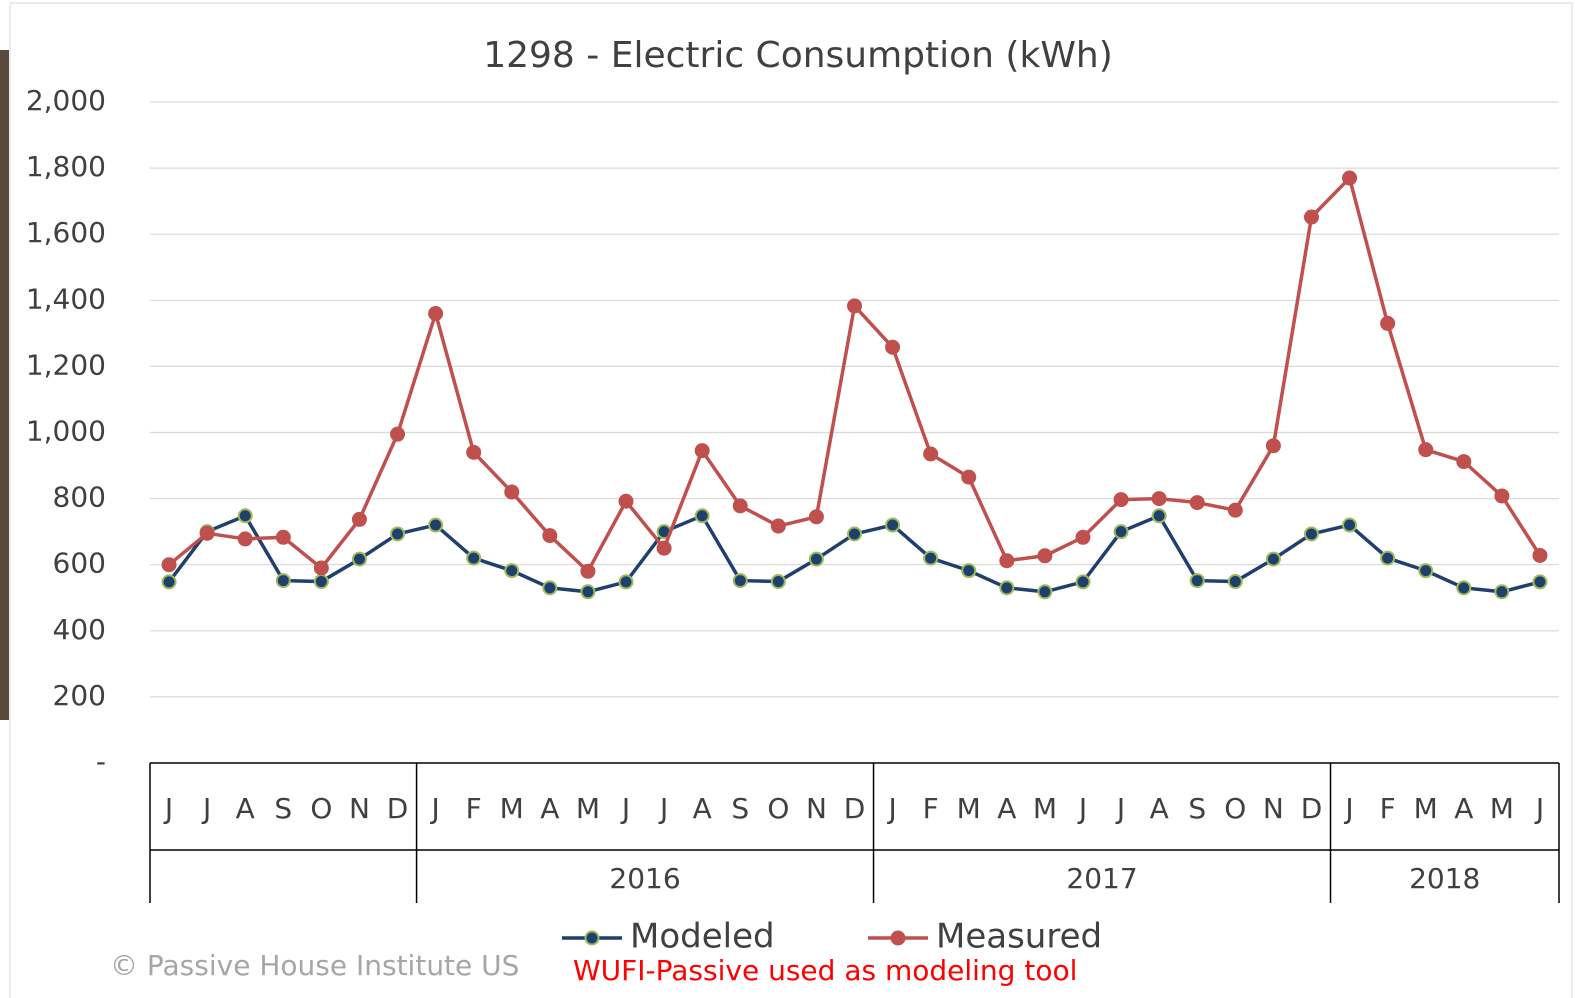  I want to click on y-tick-label: 400, so click(79, 629).